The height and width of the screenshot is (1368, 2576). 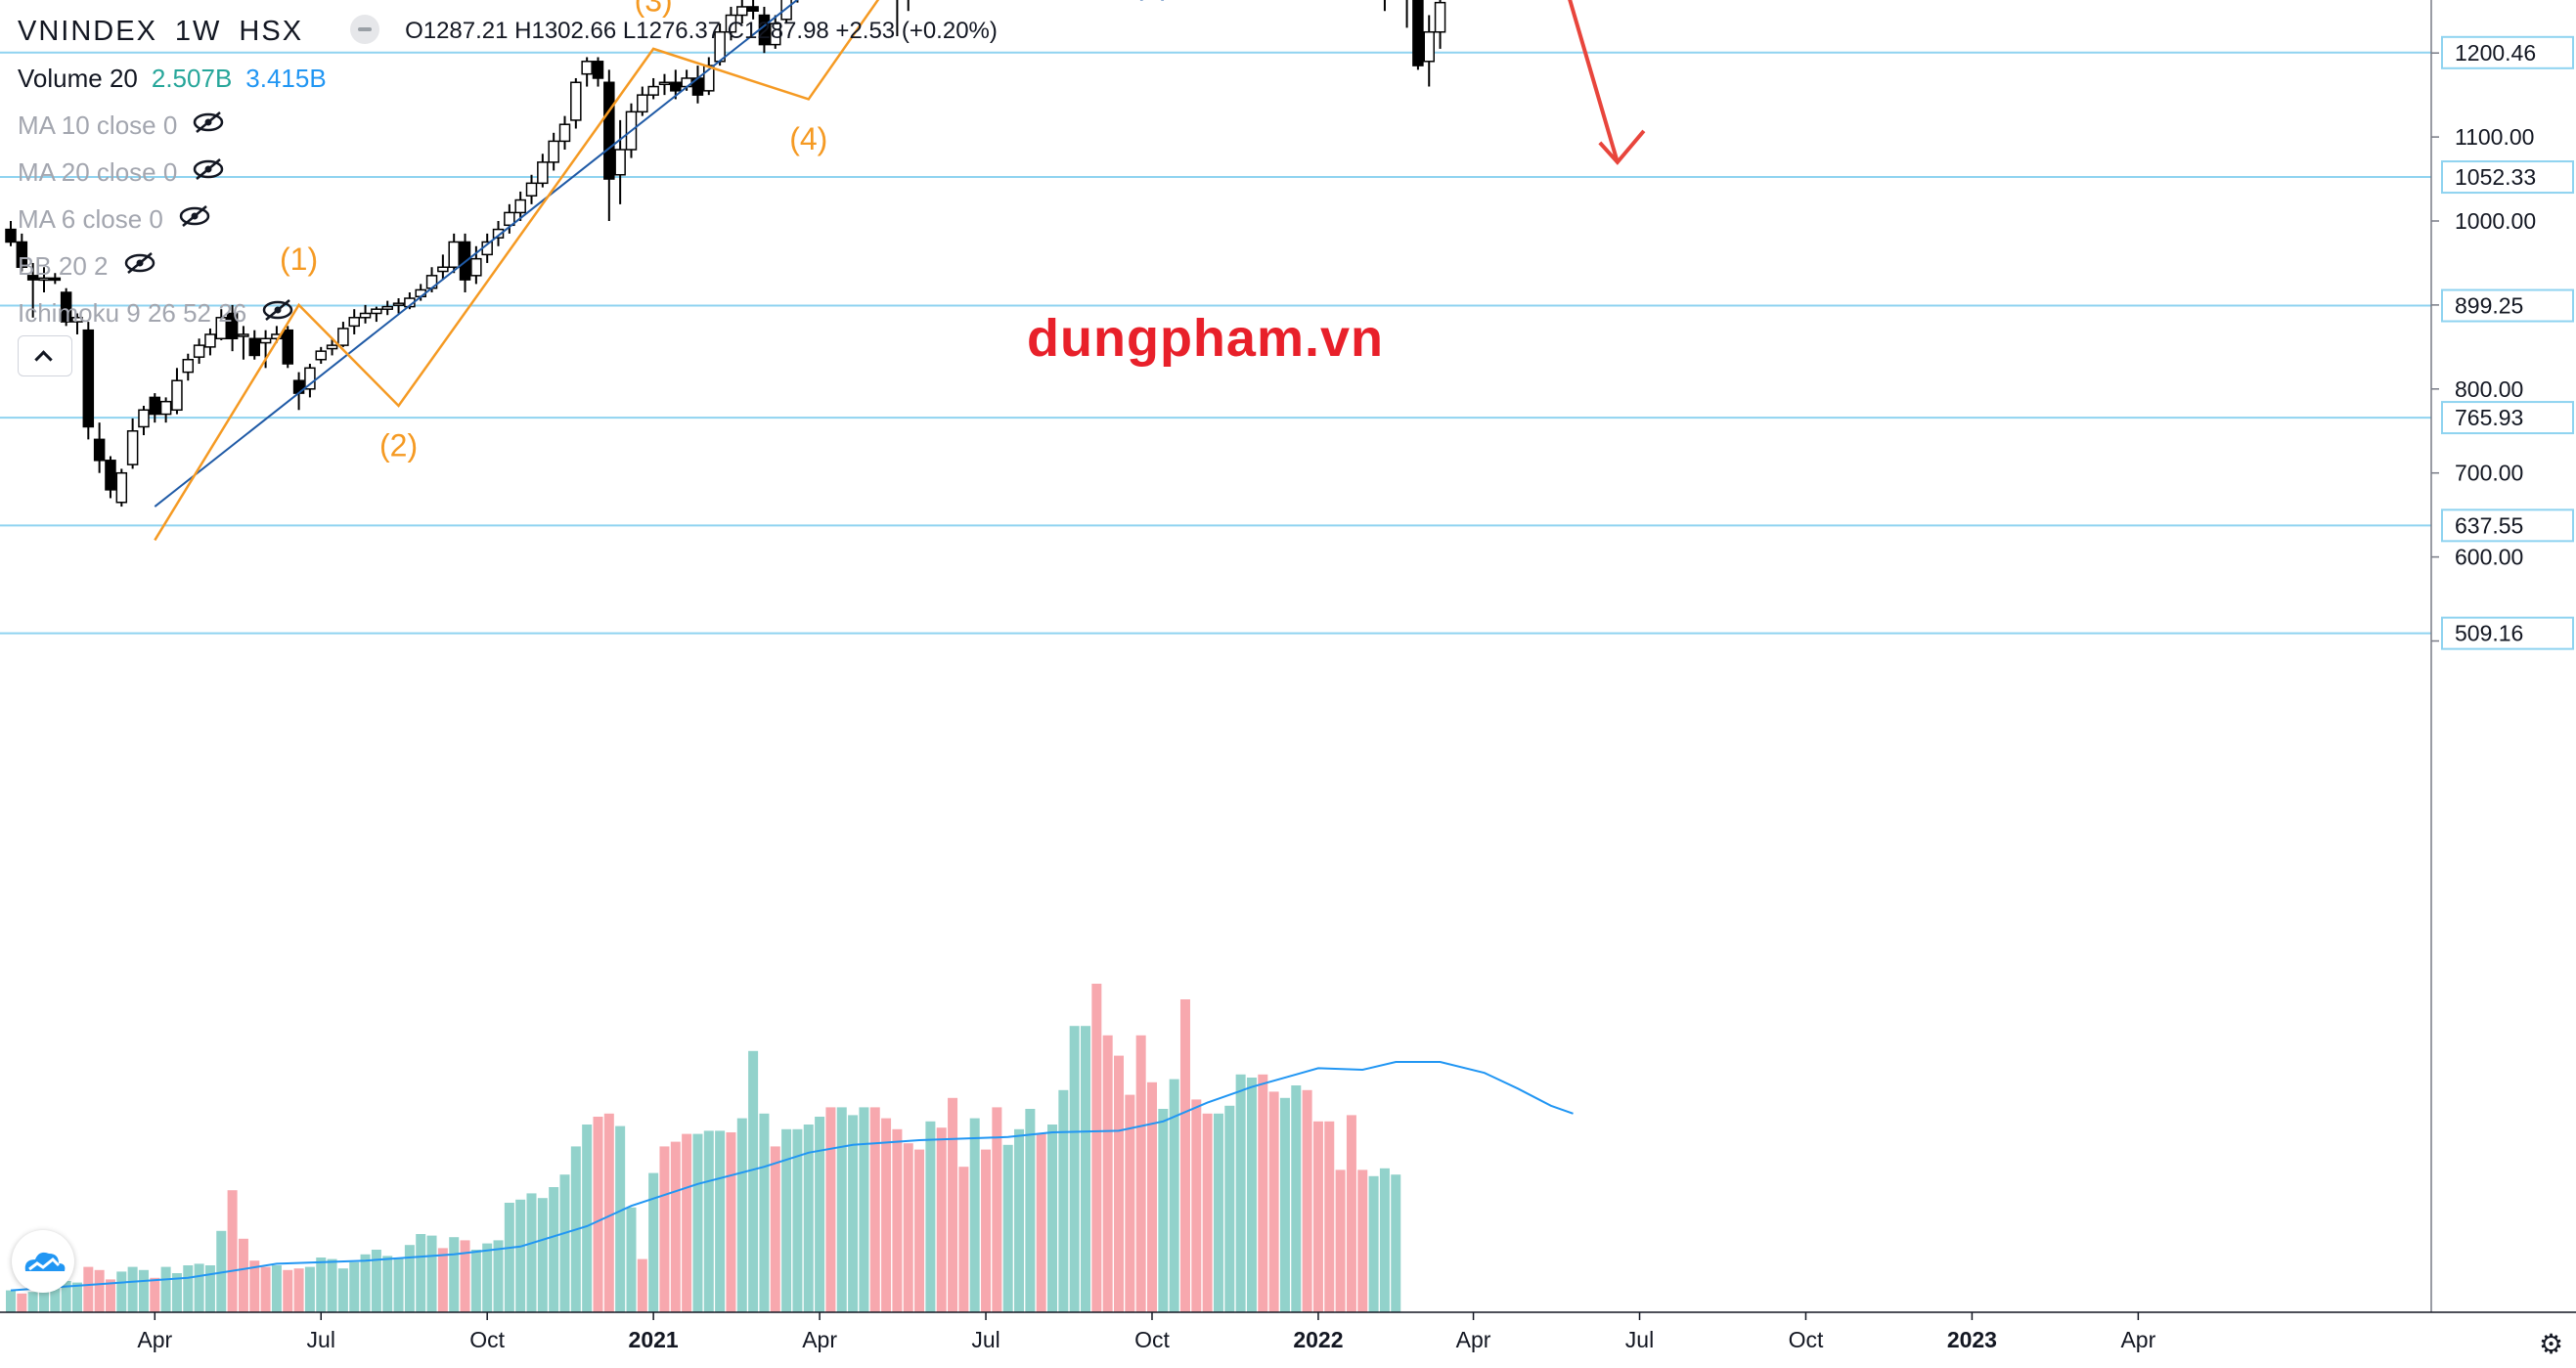 I want to click on legend-indicator-ma6: MA 6 close 0, so click(x=508, y=219).